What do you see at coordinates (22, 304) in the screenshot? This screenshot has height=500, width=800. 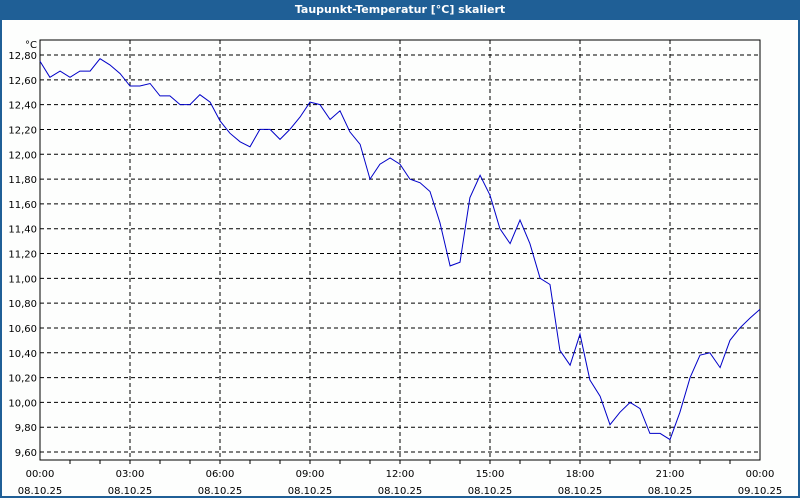 I see `y-tick-label: 10,80` at bounding box center [22, 304].